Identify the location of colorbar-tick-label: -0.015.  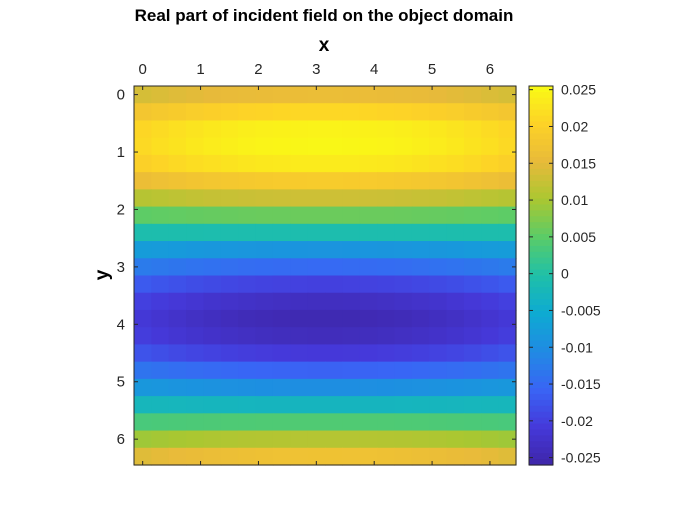
(581, 384).